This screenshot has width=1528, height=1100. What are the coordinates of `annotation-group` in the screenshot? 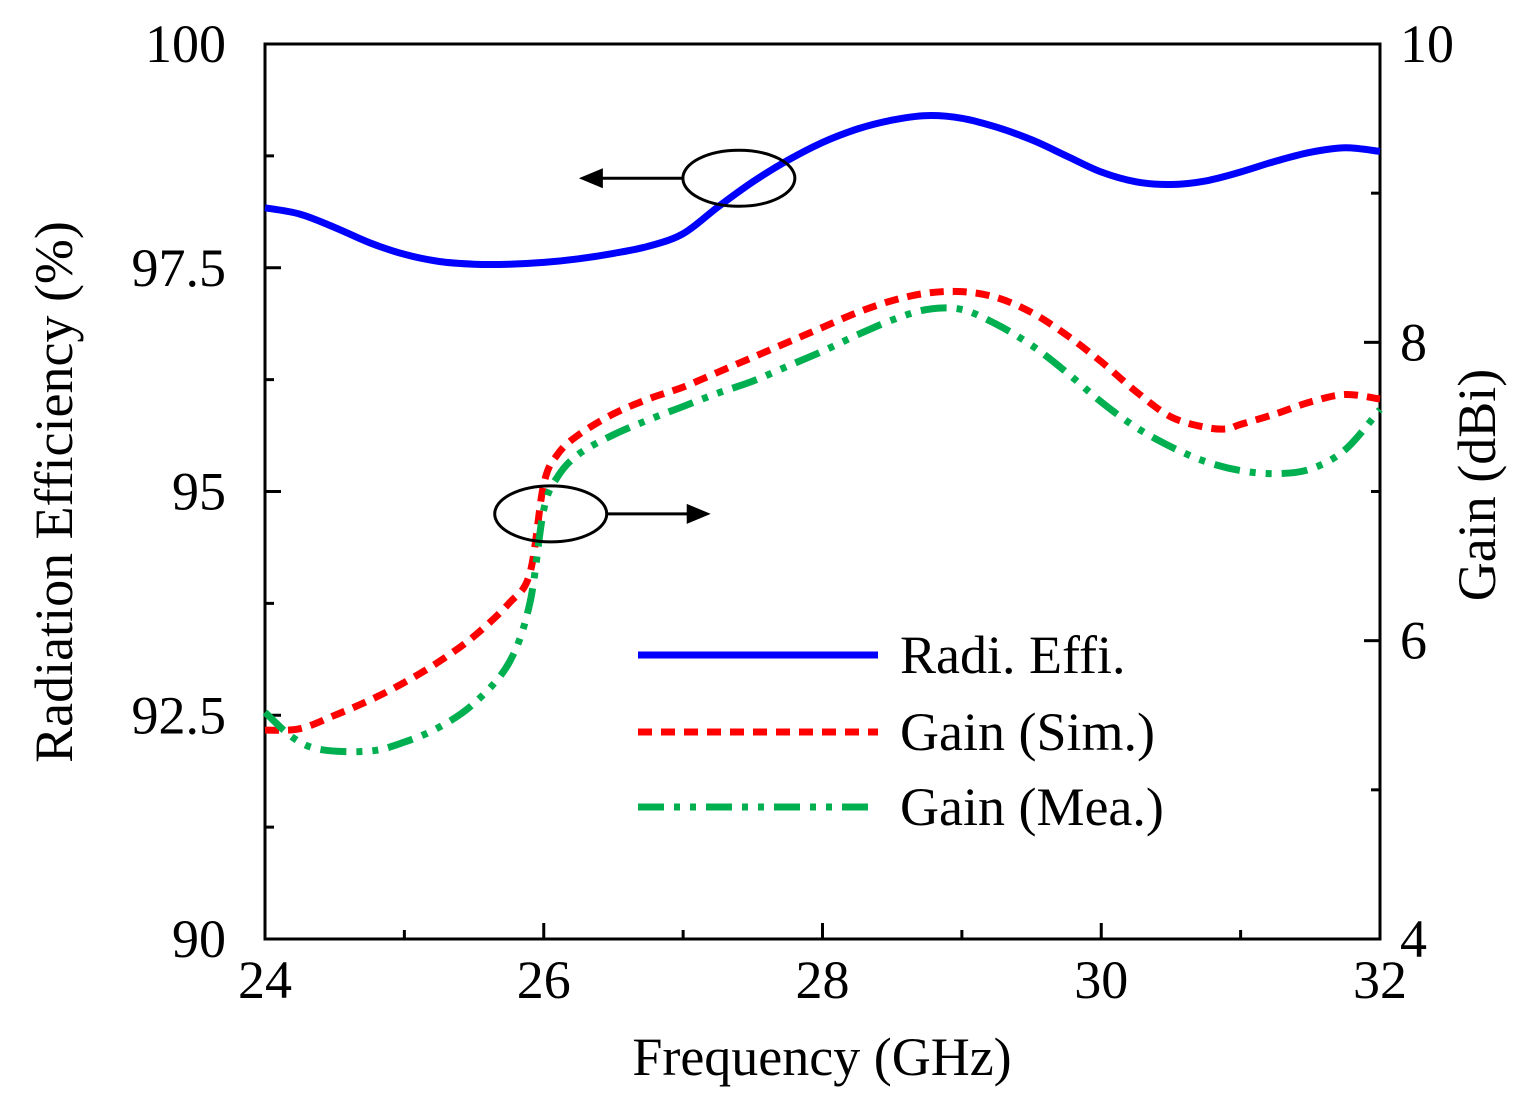 It's located at (645, 346).